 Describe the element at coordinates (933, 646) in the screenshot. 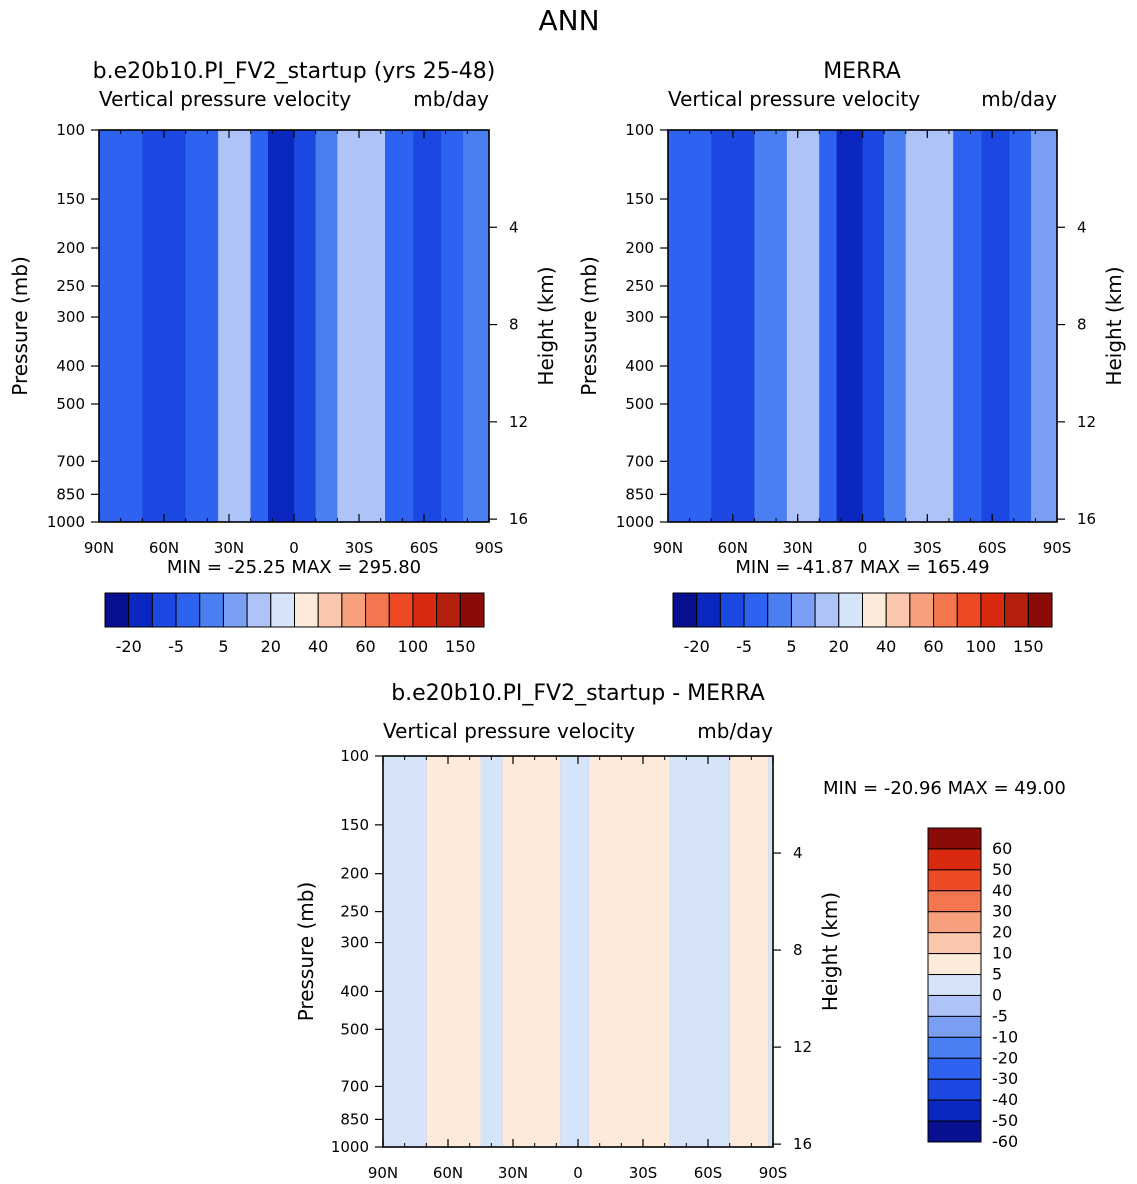

I see `colorbar-label: 60` at that location.